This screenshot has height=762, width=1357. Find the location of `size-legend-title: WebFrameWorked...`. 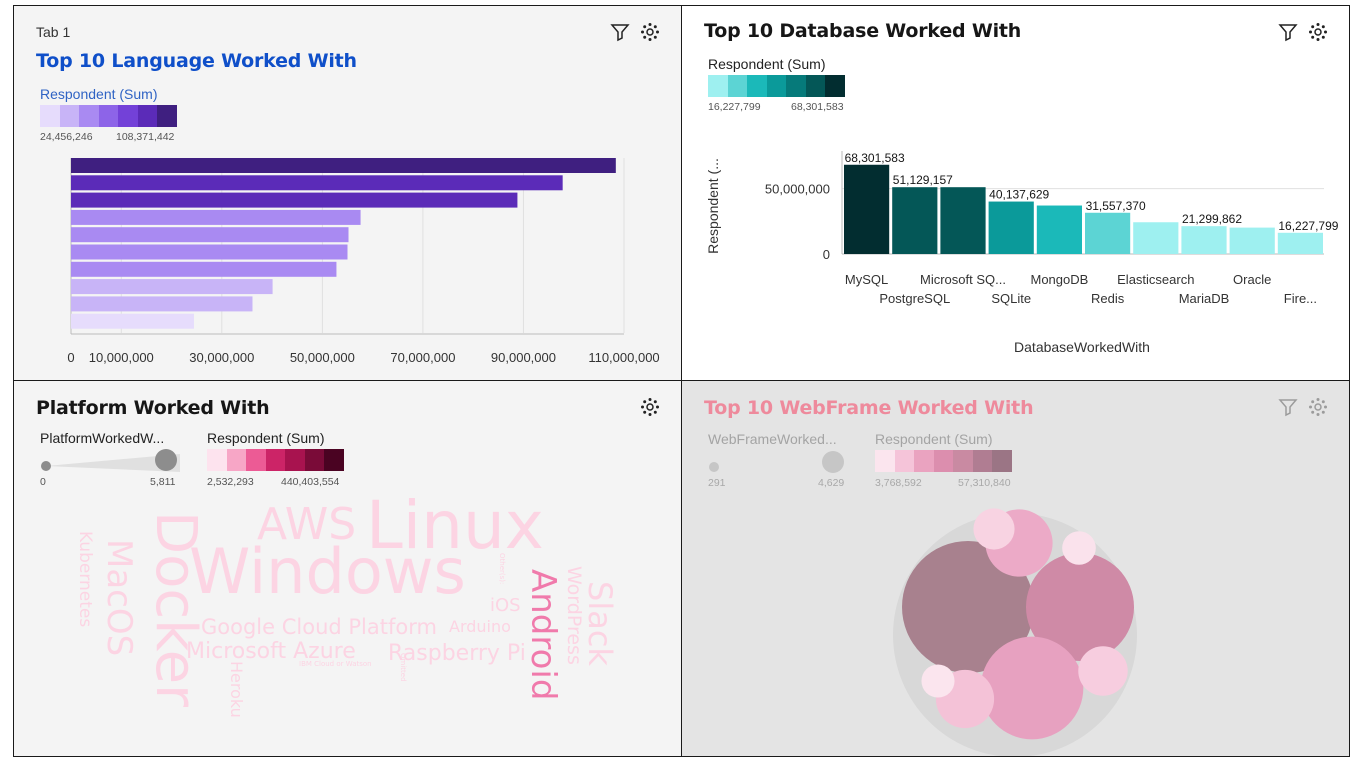

size-legend-title: WebFrameWorked... is located at coordinates (772, 439).